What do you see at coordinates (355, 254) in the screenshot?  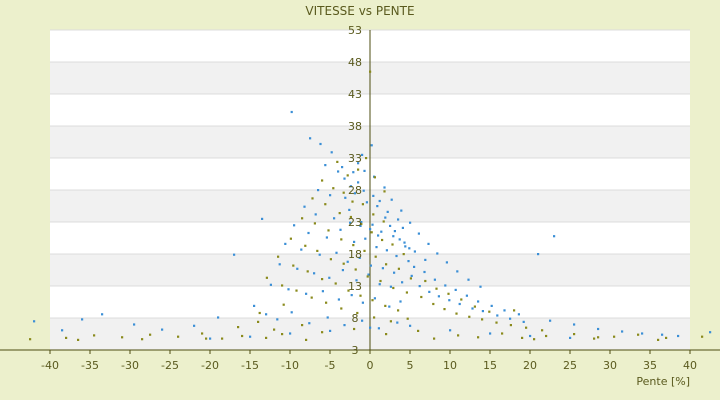 I see `y-tick-label: 18` at bounding box center [355, 254].